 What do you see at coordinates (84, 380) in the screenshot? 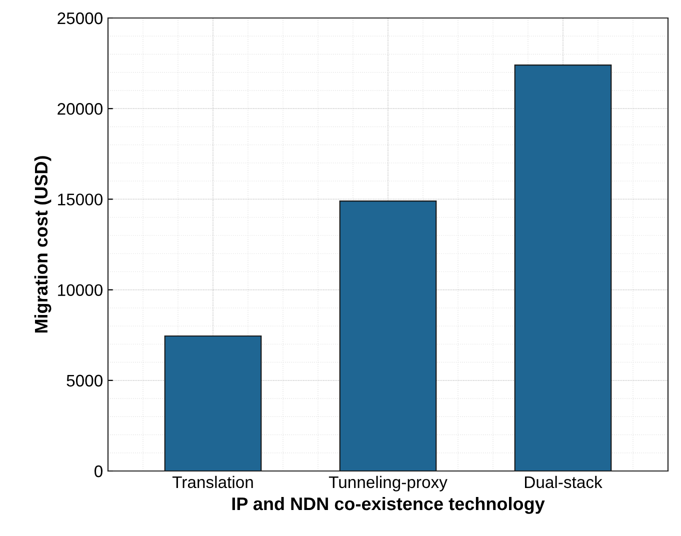
I see `y-tick-label: 5000` at bounding box center [84, 380].